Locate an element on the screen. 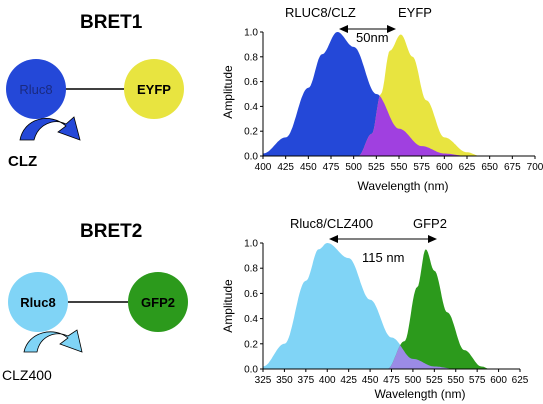  chart2-y-tick-label: 0.4 is located at coordinates (251, 319).